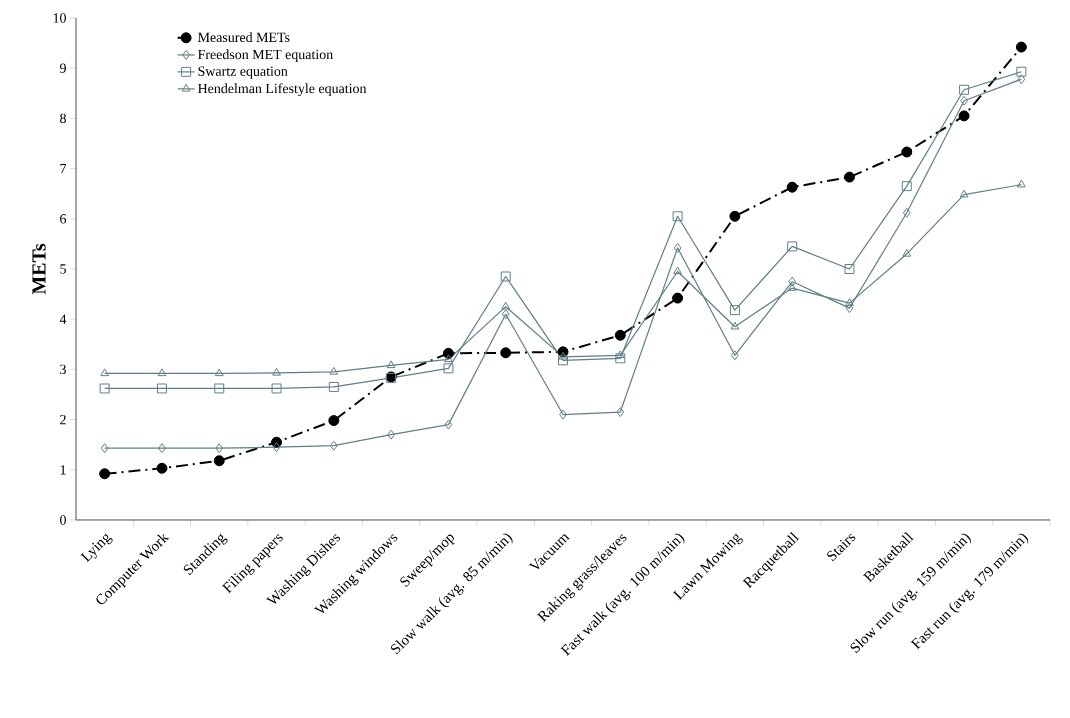  Describe the element at coordinates (244, 37) in the screenshot. I see `legend-label: Measured METs` at that location.